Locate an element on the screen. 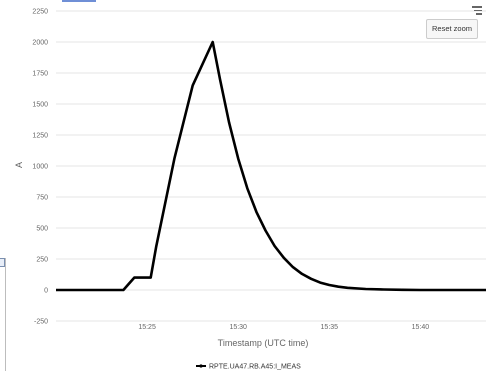 The width and height of the screenshot is (491, 371). y-tick-label: 1000 is located at coordinates (40, 167).